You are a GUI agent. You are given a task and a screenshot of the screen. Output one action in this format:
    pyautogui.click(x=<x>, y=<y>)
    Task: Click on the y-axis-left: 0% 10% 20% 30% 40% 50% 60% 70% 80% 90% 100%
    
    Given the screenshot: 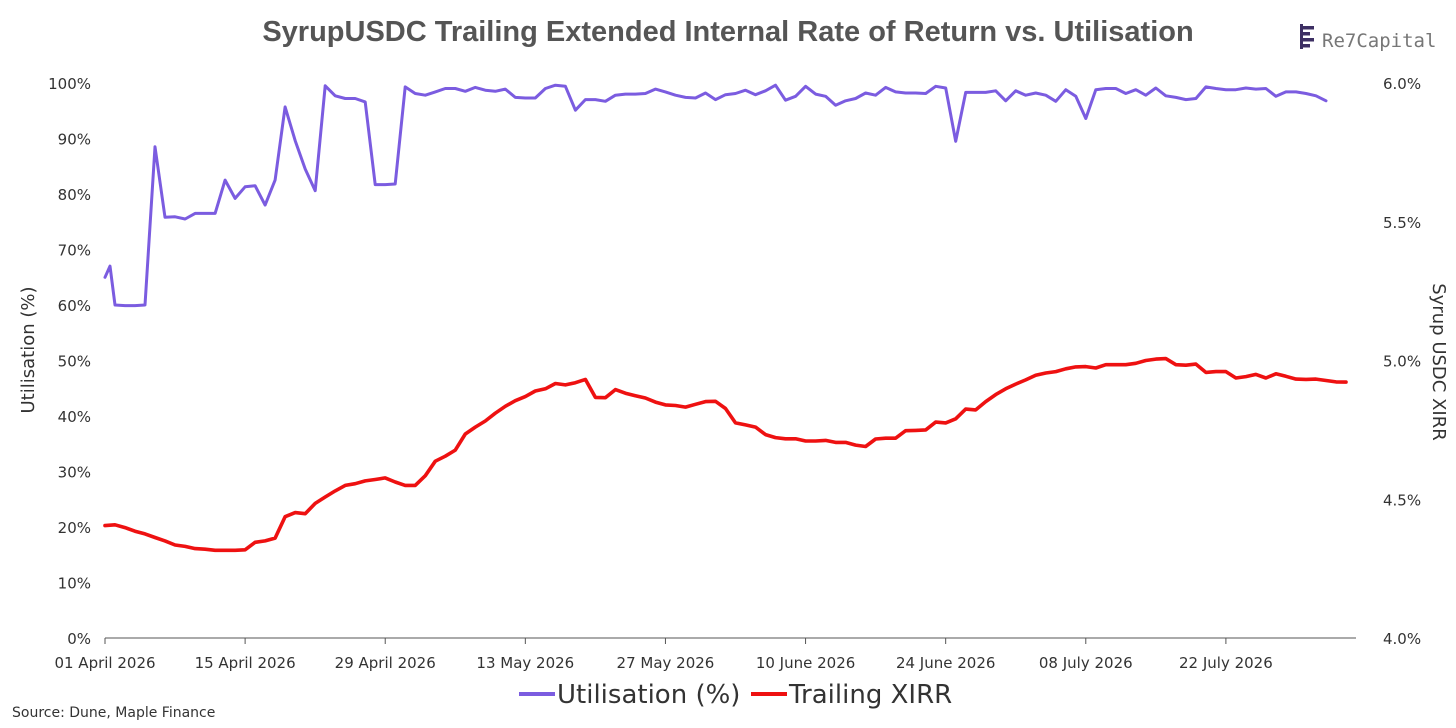 What is the action you would take?
    pyautogui.click(x=69, y=361)
    